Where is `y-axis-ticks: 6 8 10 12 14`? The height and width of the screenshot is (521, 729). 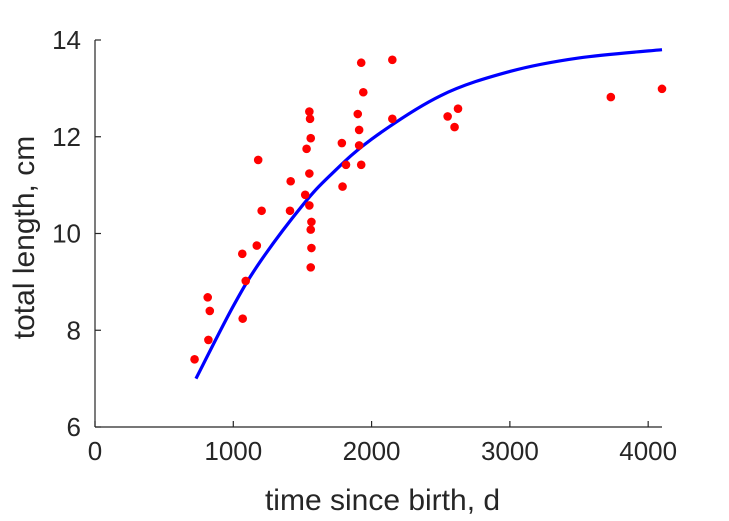 y-axis-ticks: 6 8 10 12 14 is located at coordinates (76, 233).